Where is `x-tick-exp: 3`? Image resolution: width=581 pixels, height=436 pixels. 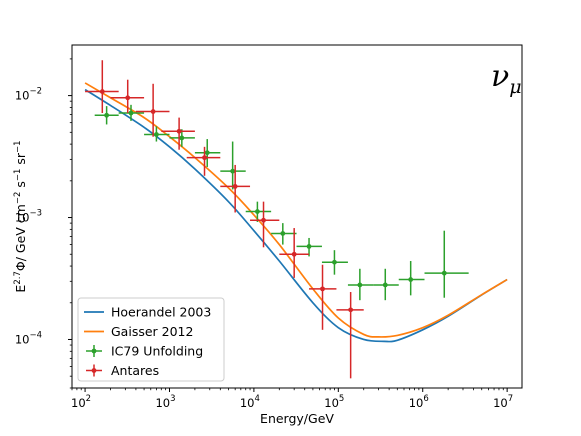
x-tick-exp: 3 is located at coordinates (172, 399).